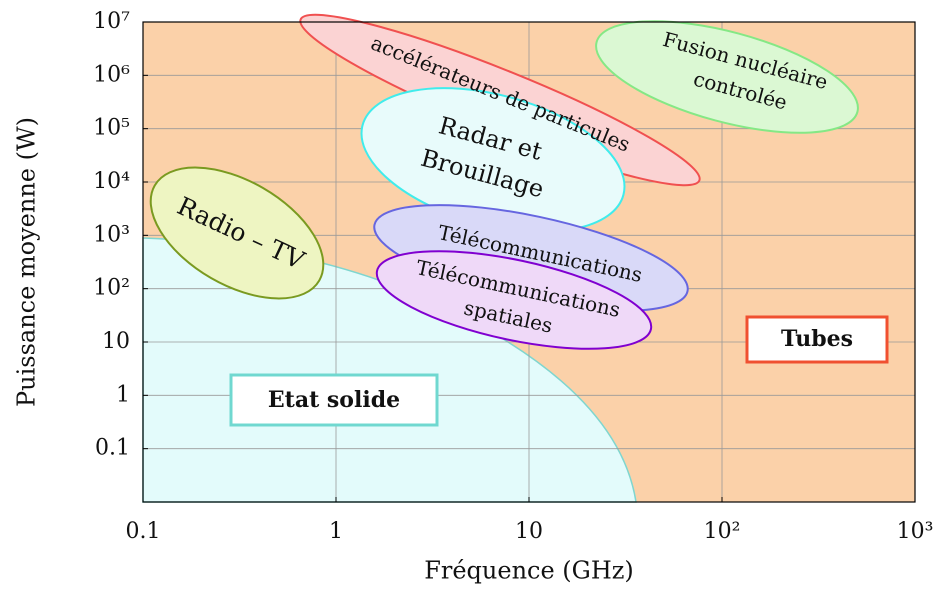 The height and width of the screenshot is (590, 938). I want to click on region-label: Tubes, so click(817, 339).